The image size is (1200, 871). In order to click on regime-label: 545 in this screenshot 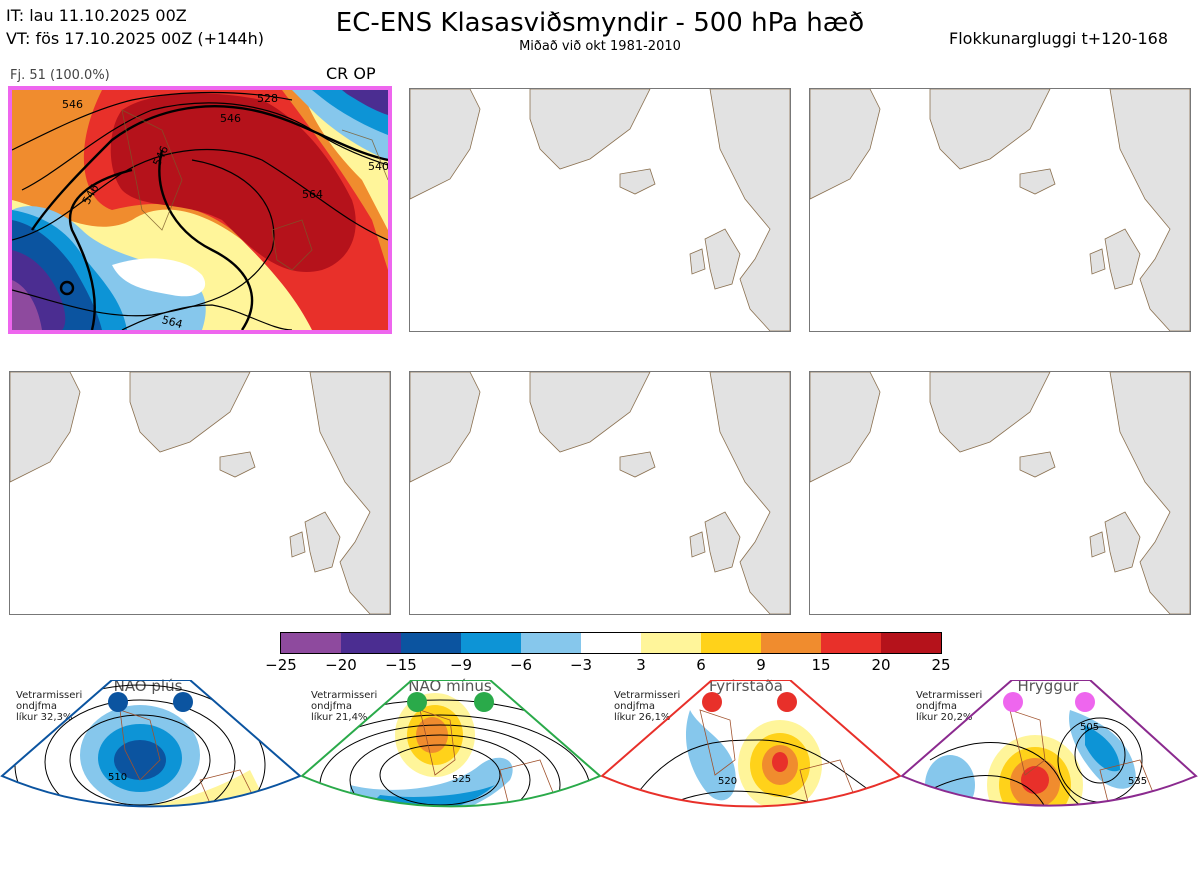, I will do `click(447, 820)`.